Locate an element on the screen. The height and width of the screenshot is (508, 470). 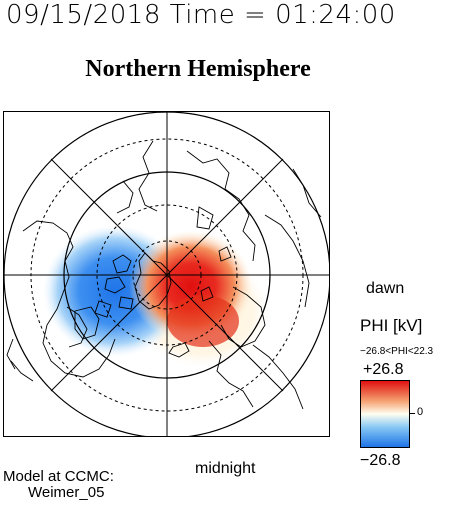
midnight-label: midnight is located at coordinates (225, 468).